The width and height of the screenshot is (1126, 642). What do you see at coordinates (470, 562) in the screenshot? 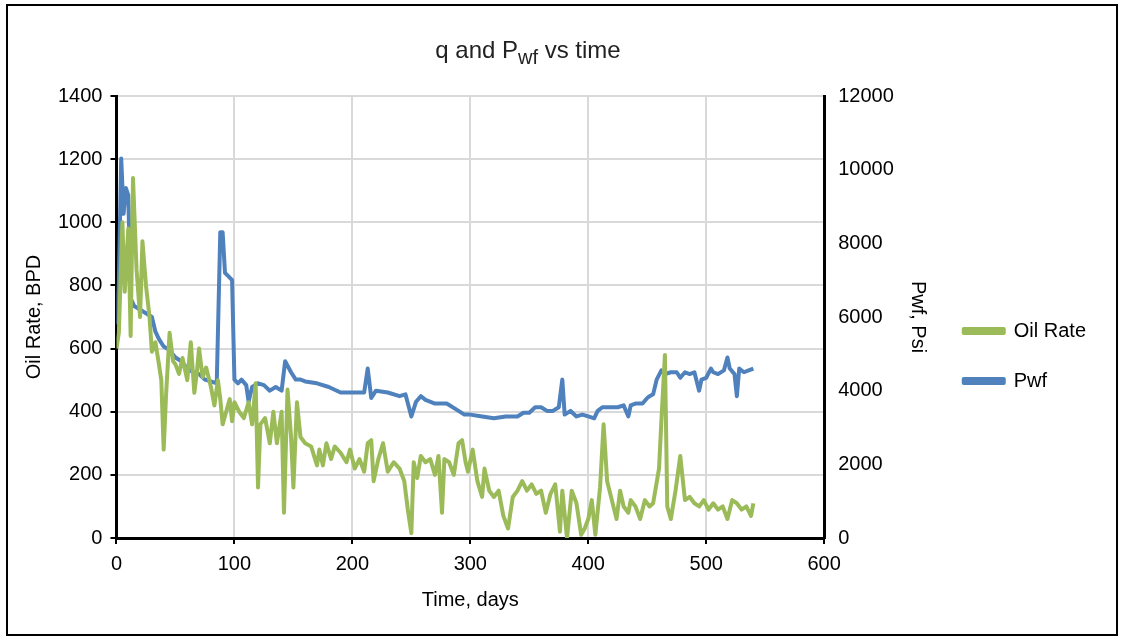
I see `x-tick-label: 300` at bounding box center [470, 562].